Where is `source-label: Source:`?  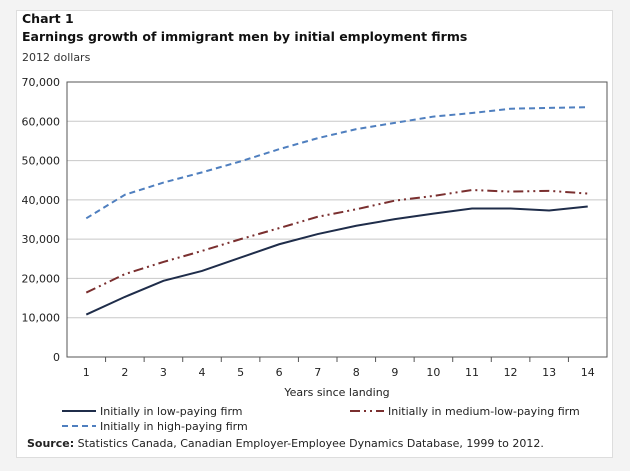 source-label: Source: is located at coordinates (51, 443).